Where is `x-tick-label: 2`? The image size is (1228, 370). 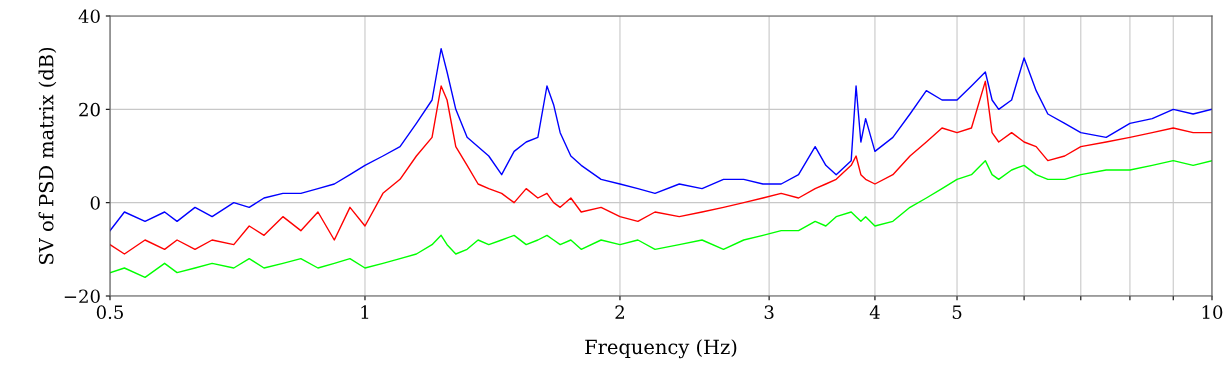
x-tick-label: 2 is located at coordinates (619, 312).